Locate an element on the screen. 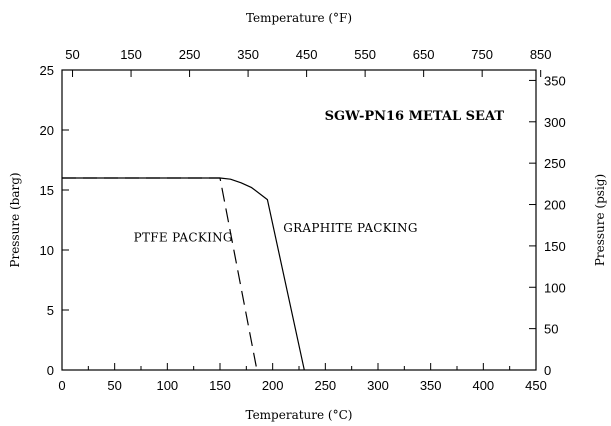  x-tick-label: 150 is located at coordinates (220, 385).